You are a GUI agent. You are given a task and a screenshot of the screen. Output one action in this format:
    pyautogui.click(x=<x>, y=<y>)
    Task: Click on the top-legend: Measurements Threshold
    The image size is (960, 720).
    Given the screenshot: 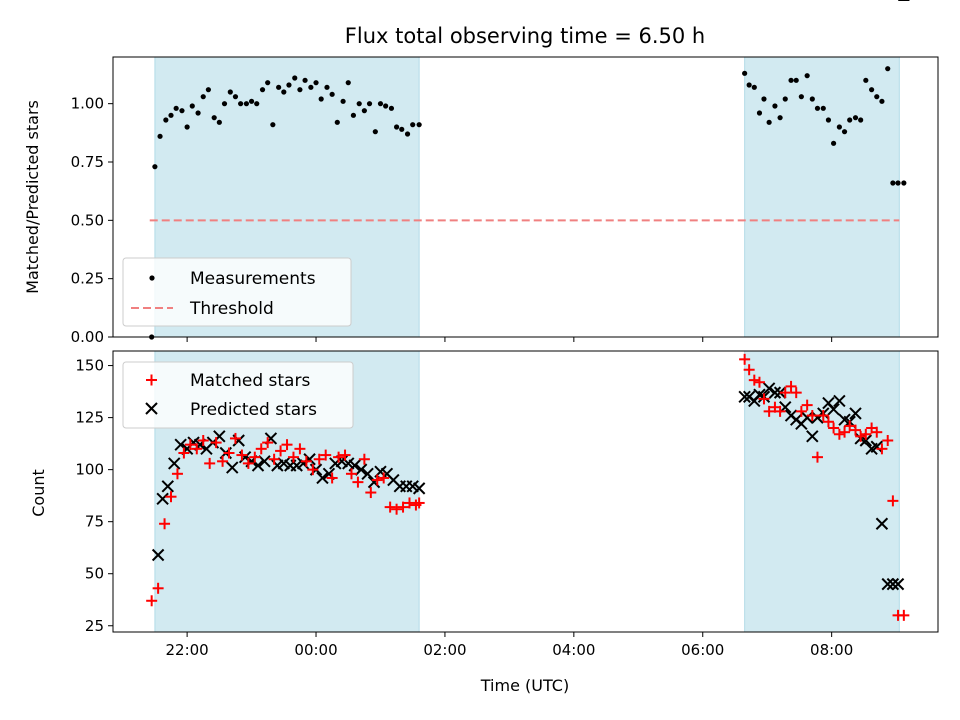 What is the action you would take?
    pyautogui.click(x=237, y=292)
    